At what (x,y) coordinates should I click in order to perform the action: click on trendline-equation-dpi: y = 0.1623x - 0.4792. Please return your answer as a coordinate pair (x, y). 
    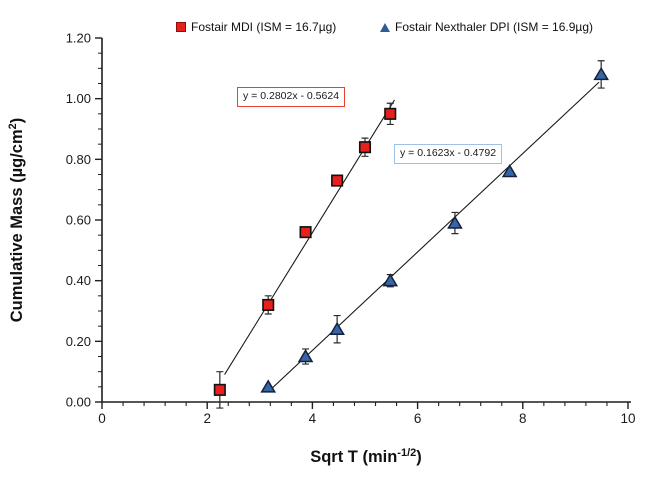
    Looking at the image, I should click on (448, 154).